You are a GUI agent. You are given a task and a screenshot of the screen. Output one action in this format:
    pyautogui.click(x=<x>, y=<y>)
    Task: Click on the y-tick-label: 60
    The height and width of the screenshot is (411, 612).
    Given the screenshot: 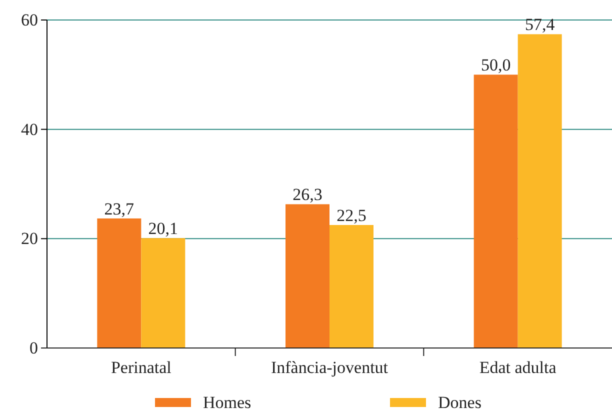 What is the action you would take?
    pyautogui.click(x=29, y=20)
    